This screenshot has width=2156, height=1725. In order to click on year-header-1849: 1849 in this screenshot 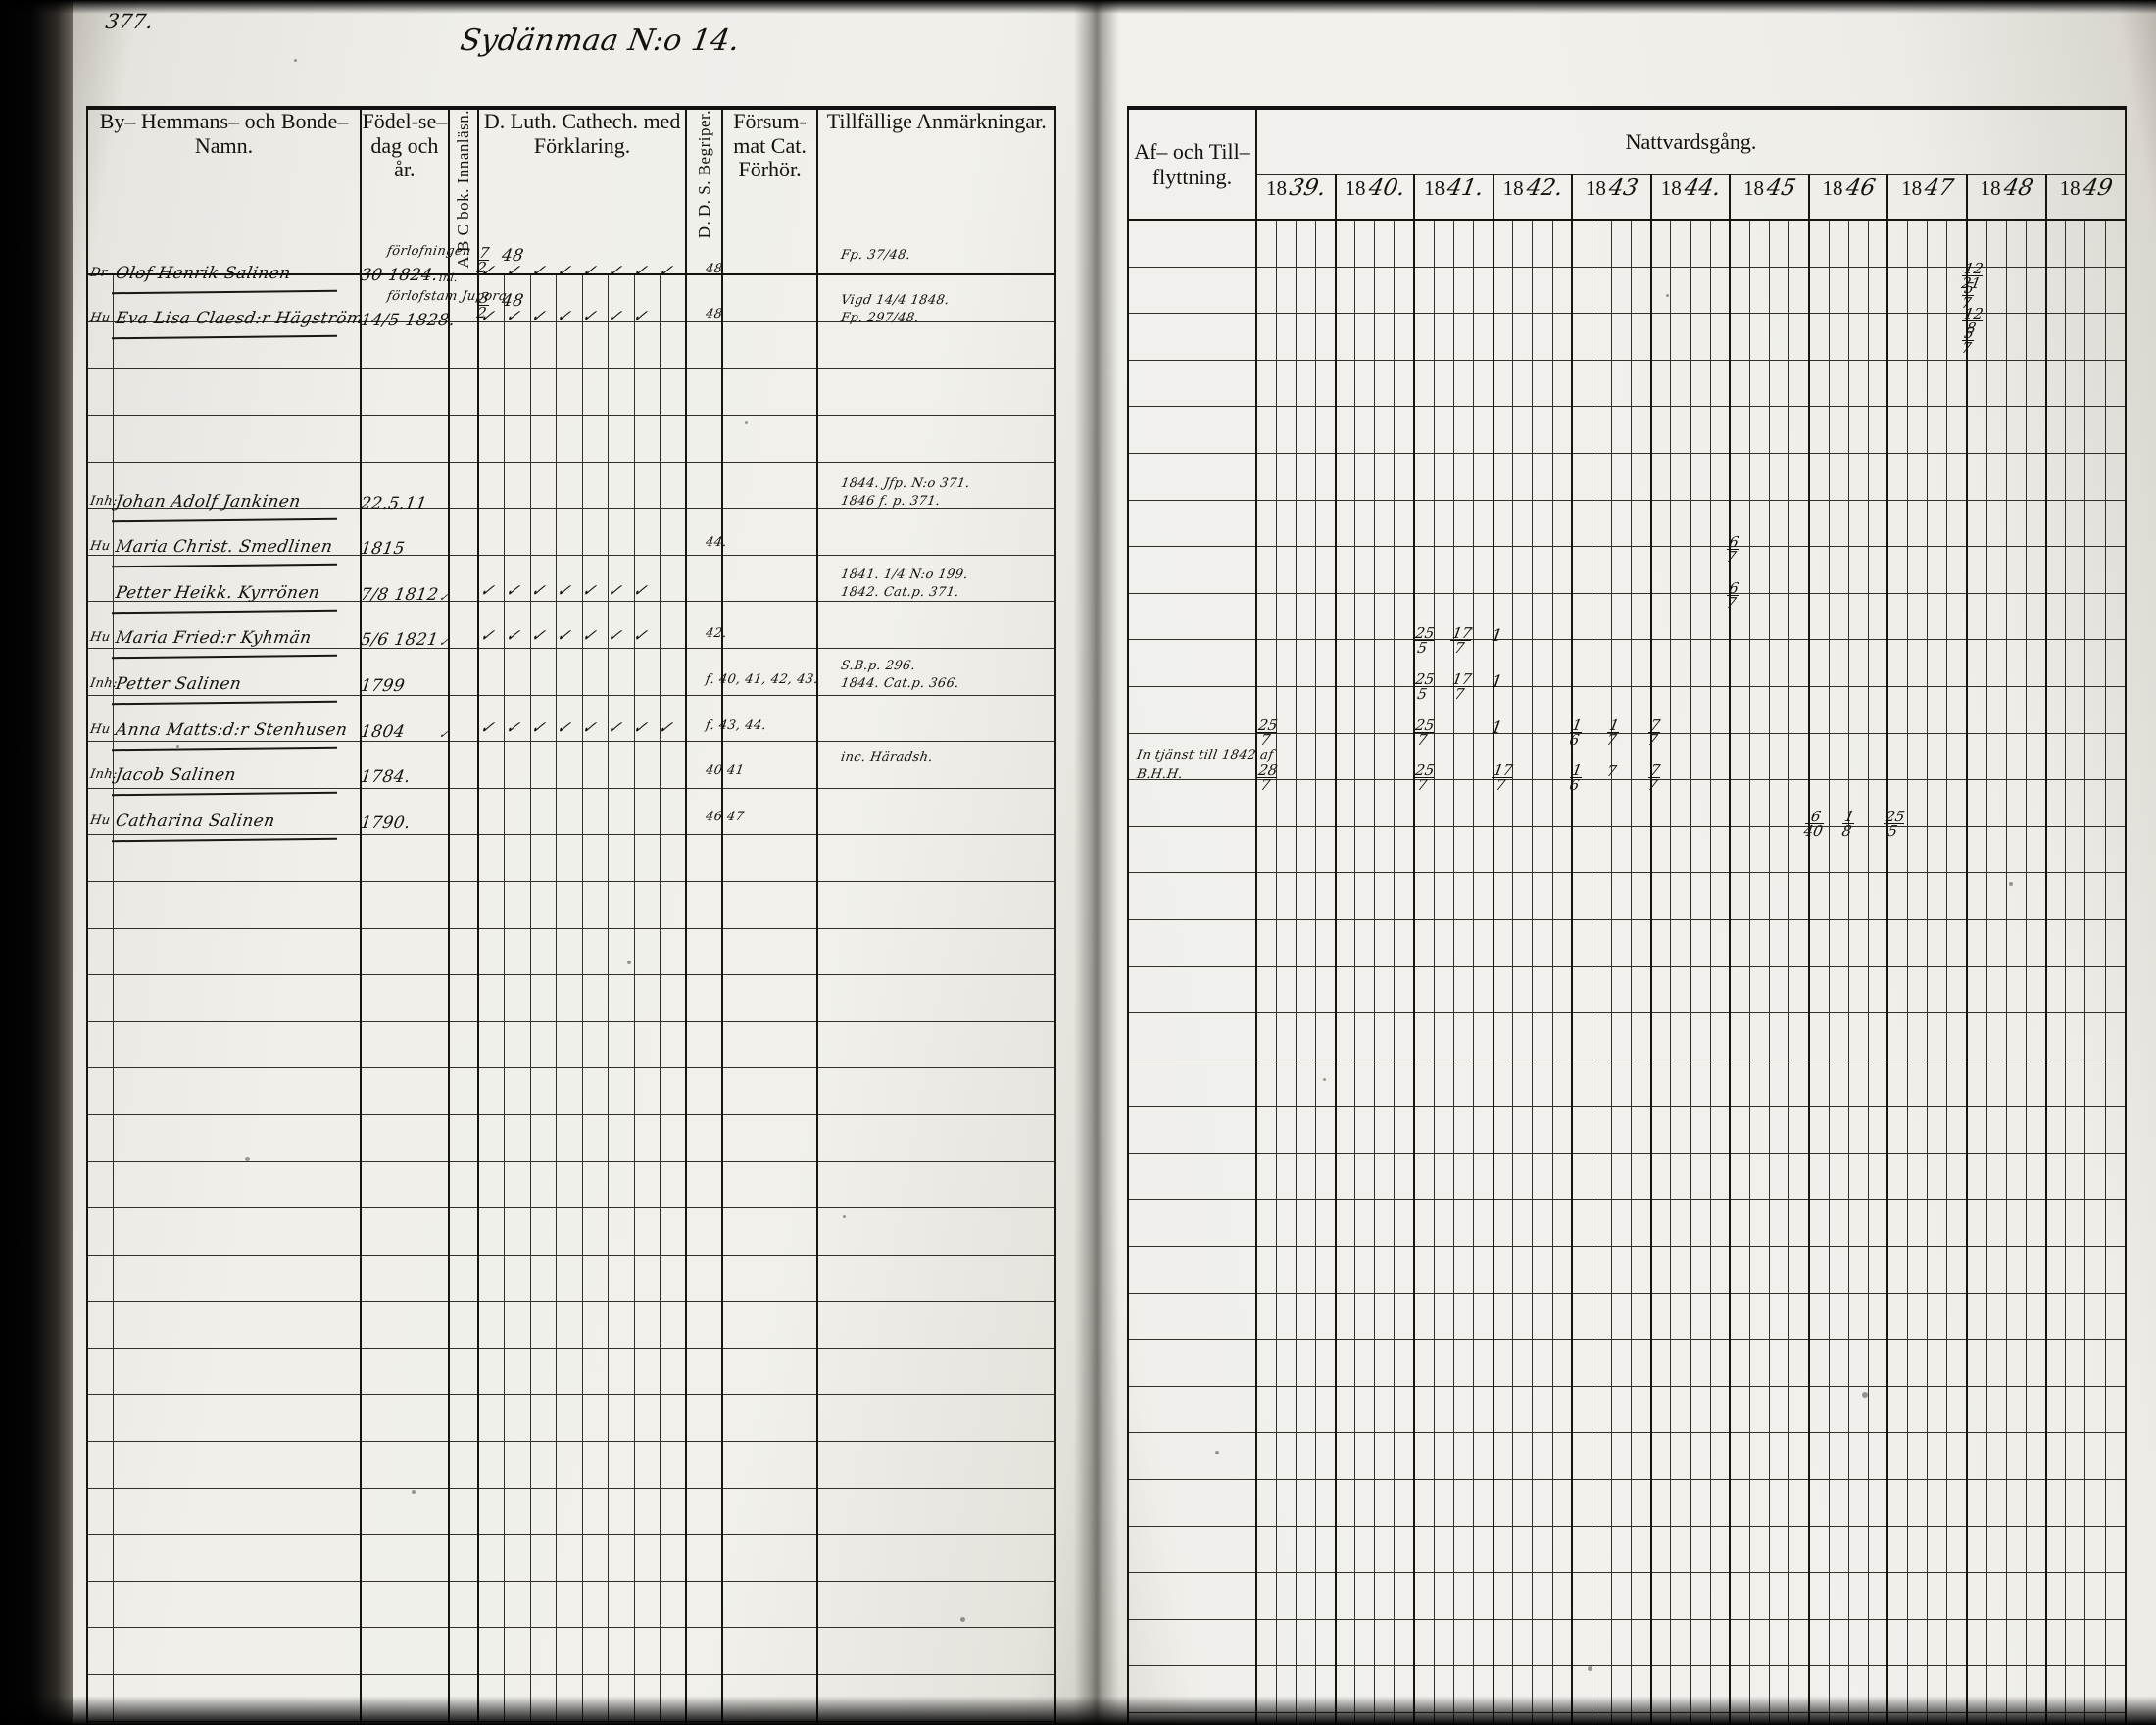, I will do `click(2086, 197)`.